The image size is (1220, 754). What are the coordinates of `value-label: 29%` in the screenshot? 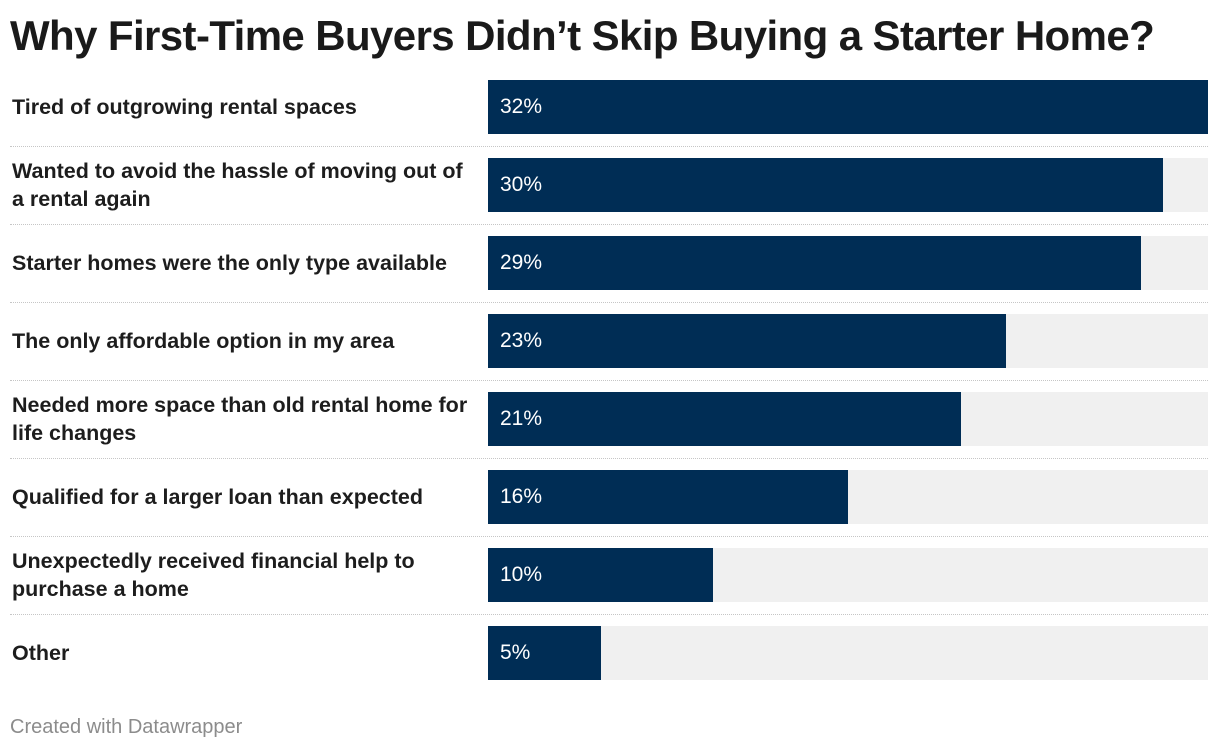 It's located at (521, 262).